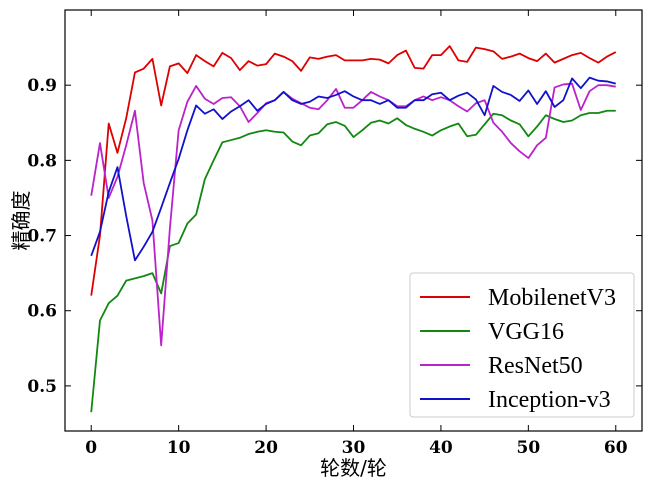 This screenshot has width=650, height=487. I want to click on legend: MobilenetV3 VGG16 ResNet50 Inception-v3, so click(522, 345).